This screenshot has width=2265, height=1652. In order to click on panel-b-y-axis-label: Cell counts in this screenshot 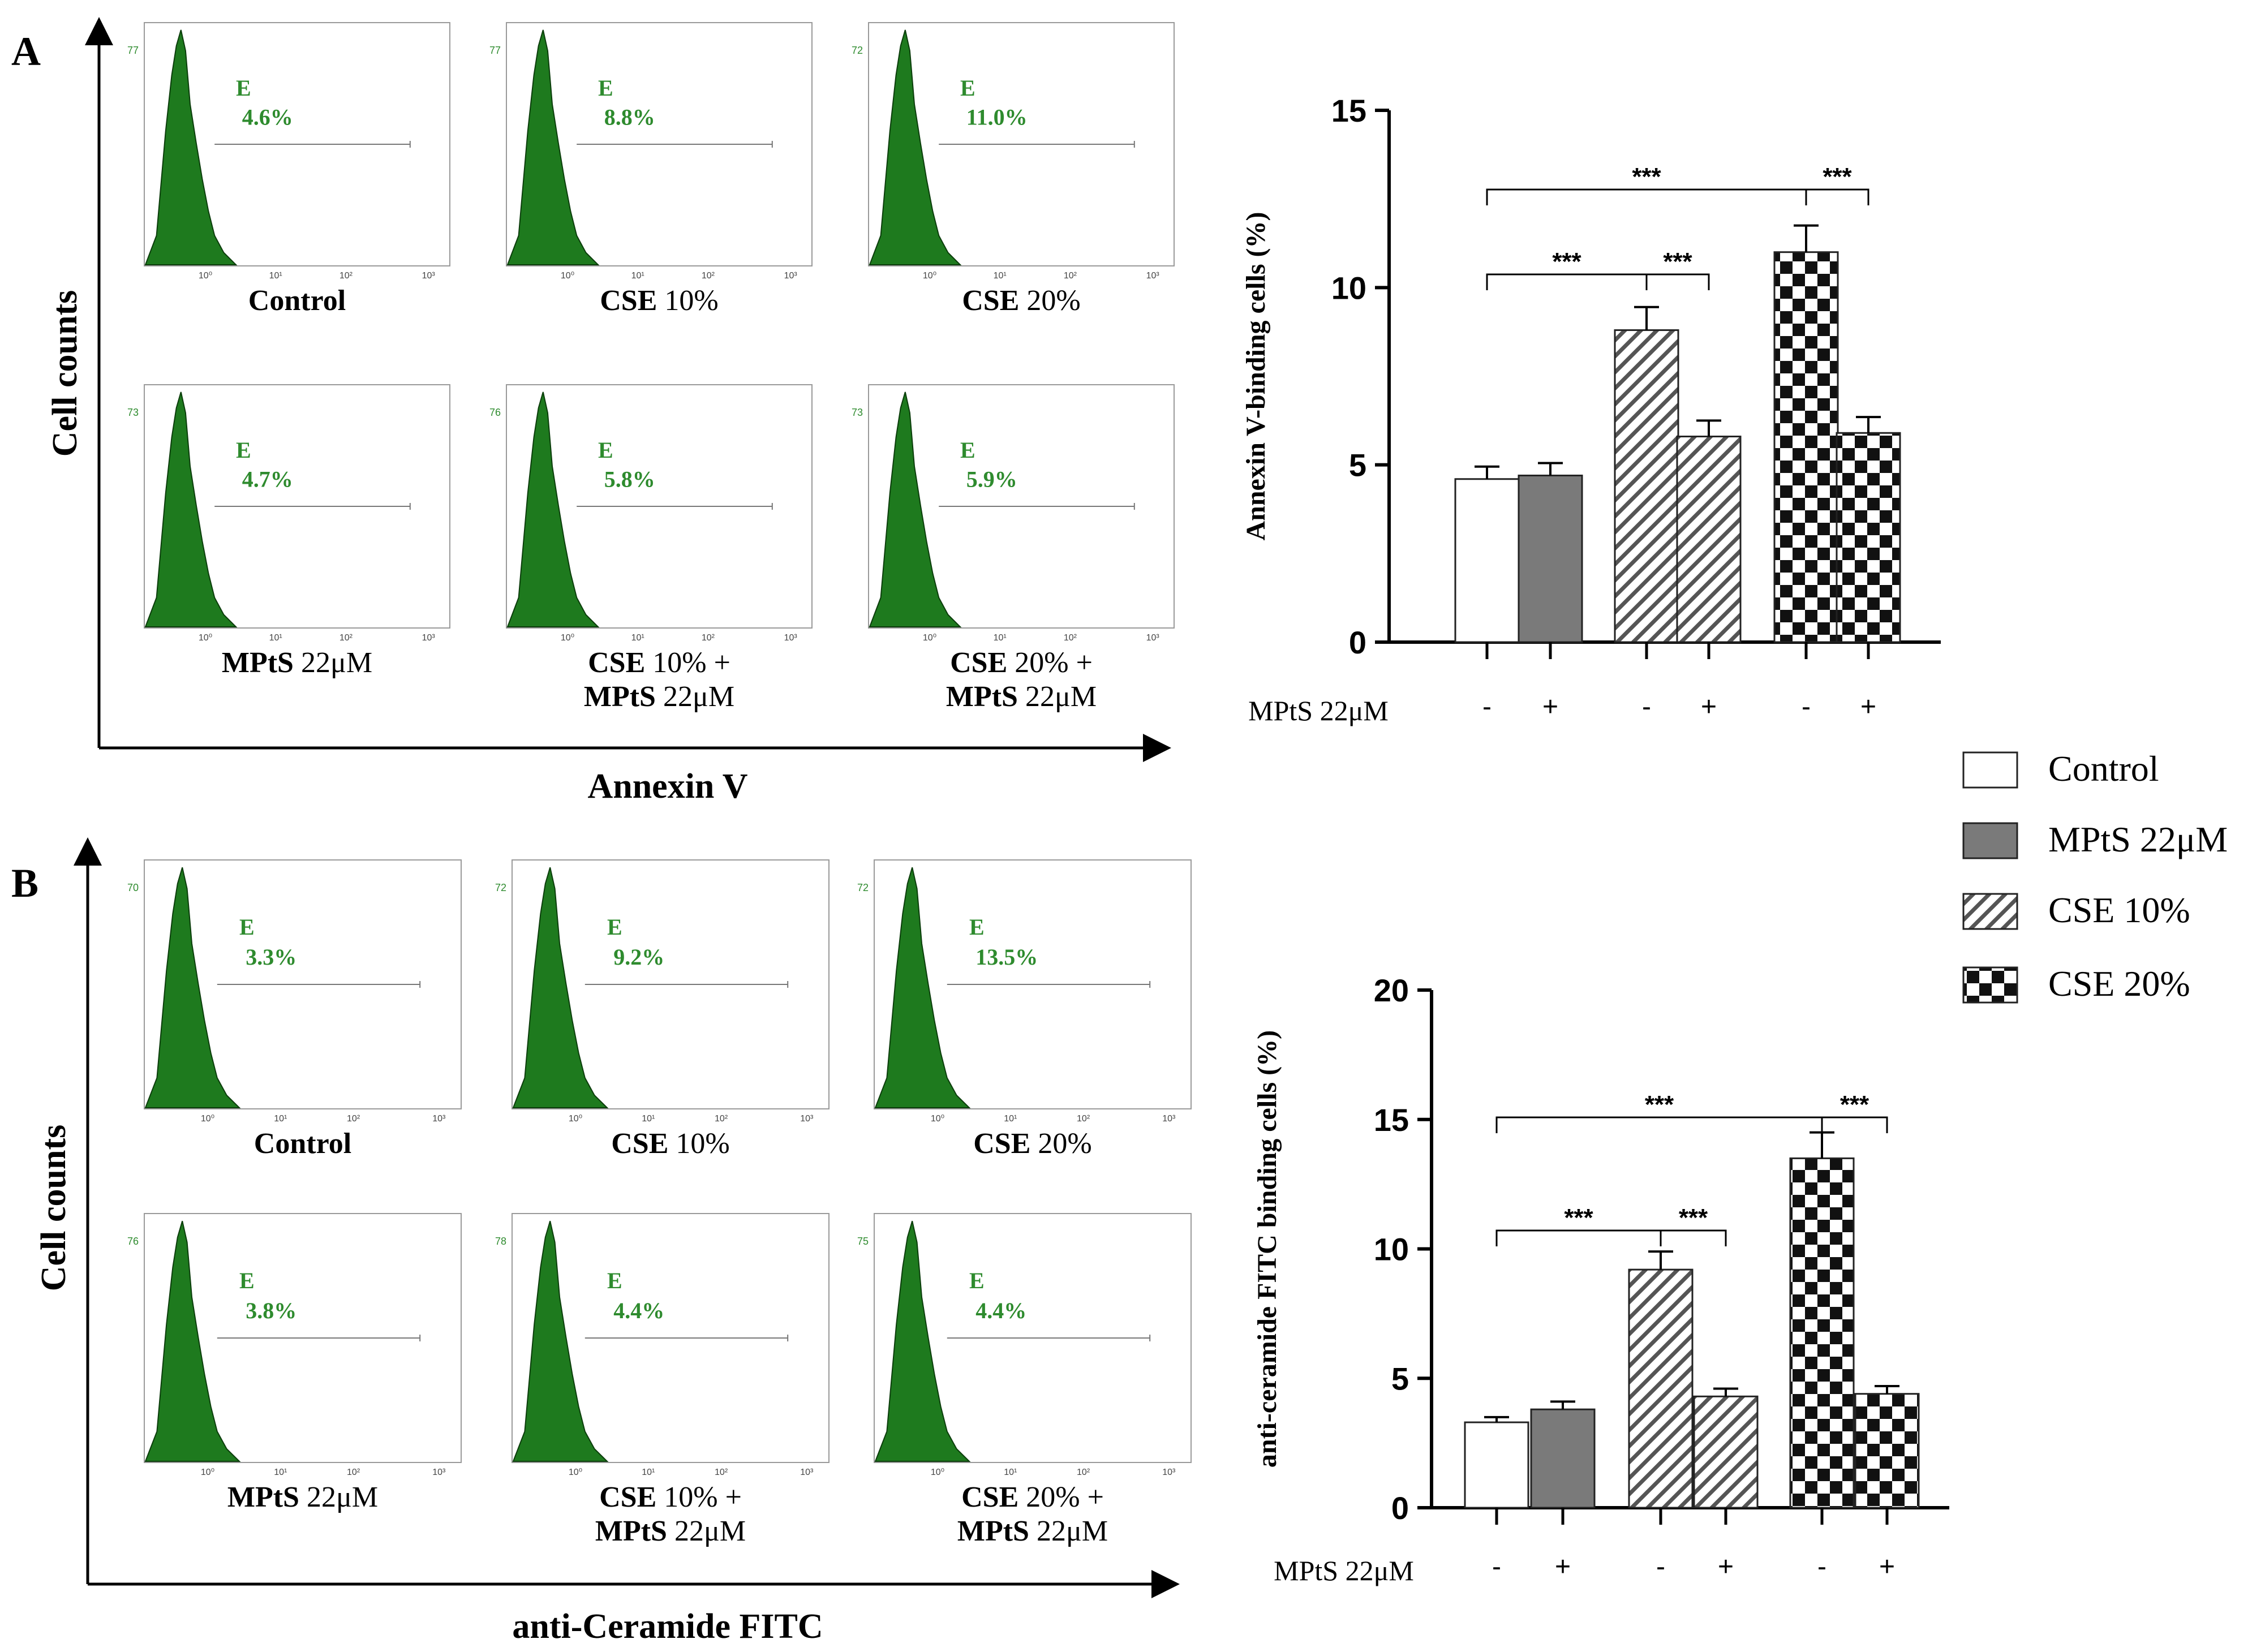, I will do `click(54, 1208)`.